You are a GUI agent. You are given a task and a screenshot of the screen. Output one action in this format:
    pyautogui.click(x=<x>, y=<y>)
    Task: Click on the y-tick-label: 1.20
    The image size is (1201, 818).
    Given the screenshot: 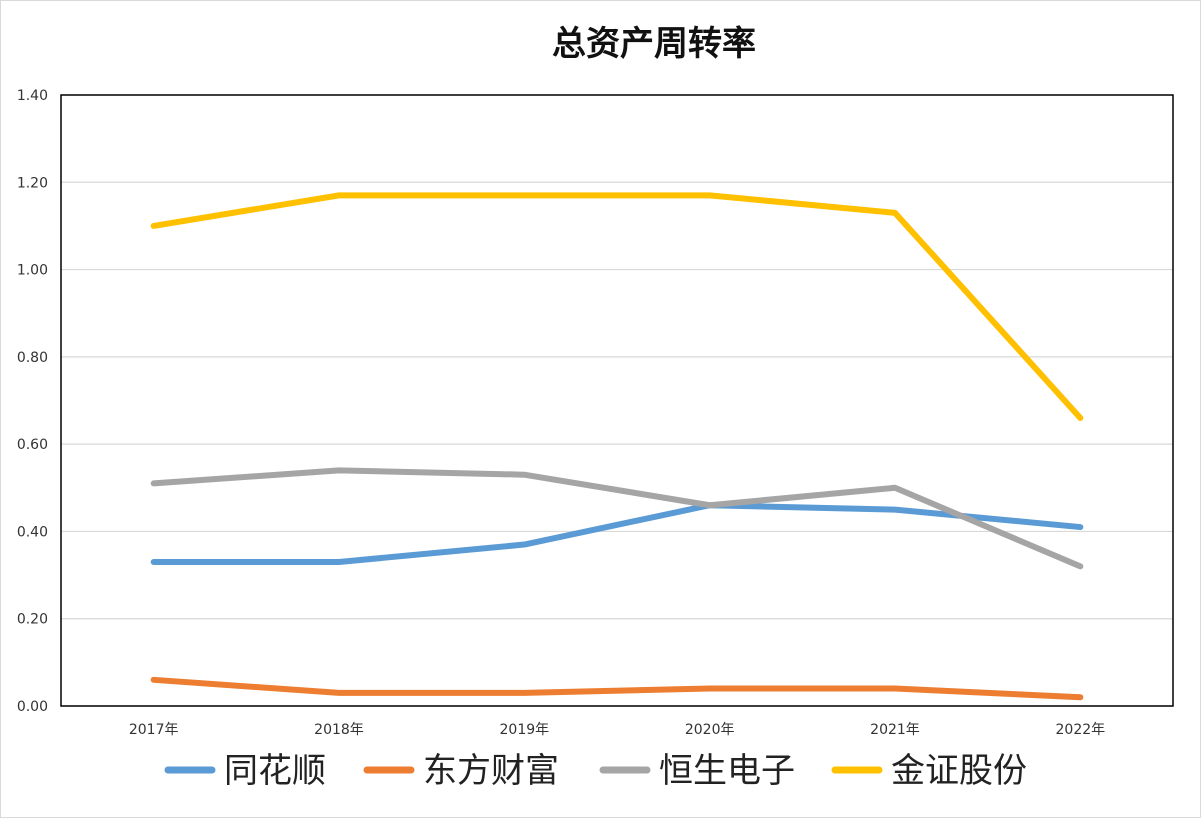 What is the action you would take?
    pyautogui.click(x=32, y=183)
    